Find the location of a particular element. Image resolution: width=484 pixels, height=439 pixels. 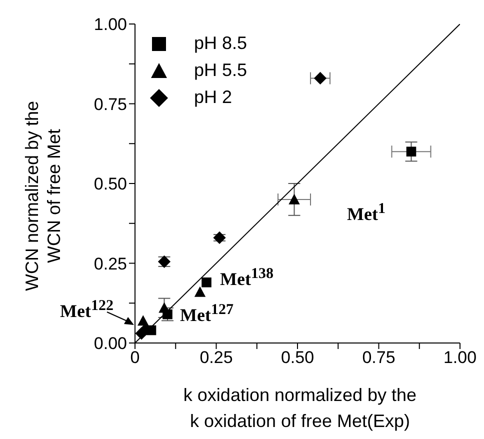

x-tick-label: 0.75 is located at coordinates (379, 358).